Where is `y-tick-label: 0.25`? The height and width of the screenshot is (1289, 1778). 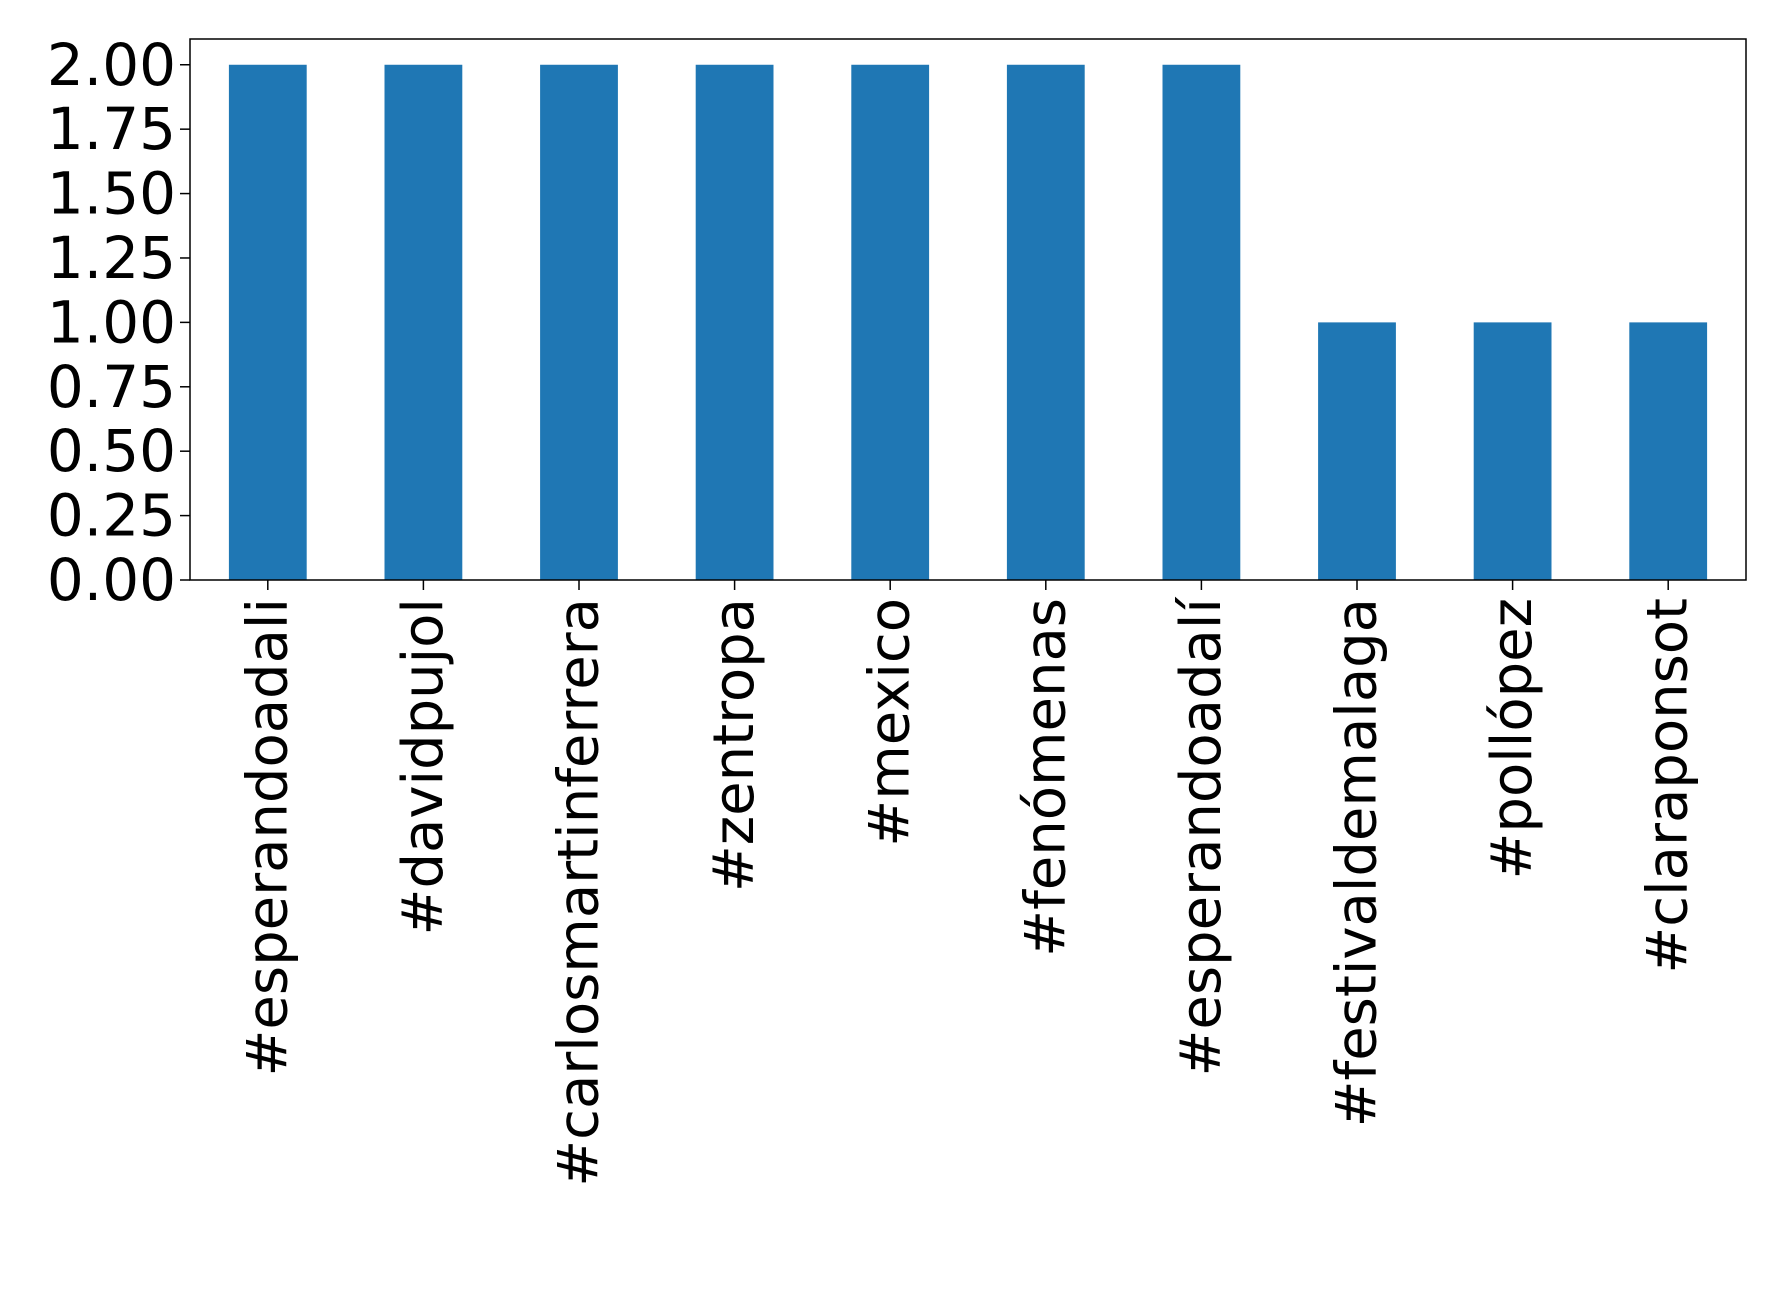 y-tick-label: 0.25 is located at coordinates (111, 516).